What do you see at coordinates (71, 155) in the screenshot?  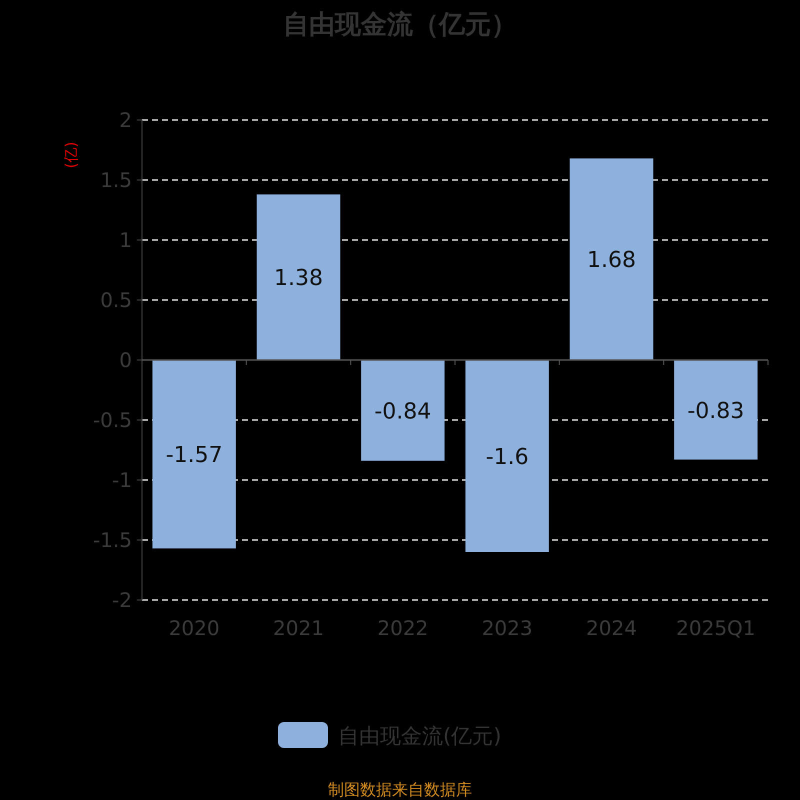 I see `y-axis-title: (亿)` at bounding box center [71, 155].